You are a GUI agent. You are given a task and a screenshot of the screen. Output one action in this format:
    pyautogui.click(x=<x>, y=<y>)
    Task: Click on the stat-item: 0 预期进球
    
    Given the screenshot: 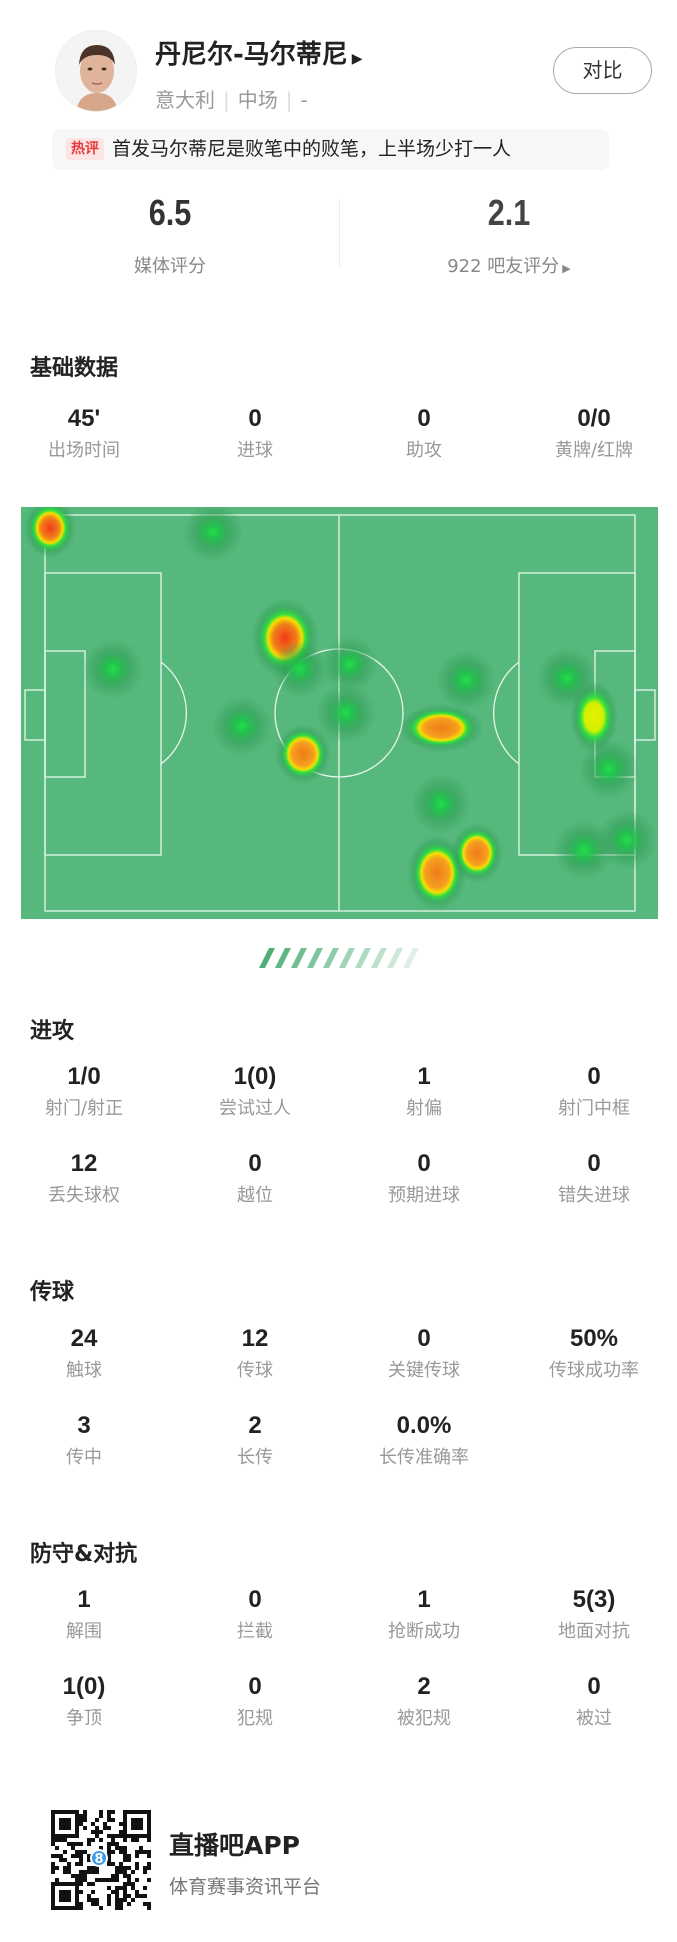 What is the action you would take?
    pyautogui.click(x=424, y=1178)
    